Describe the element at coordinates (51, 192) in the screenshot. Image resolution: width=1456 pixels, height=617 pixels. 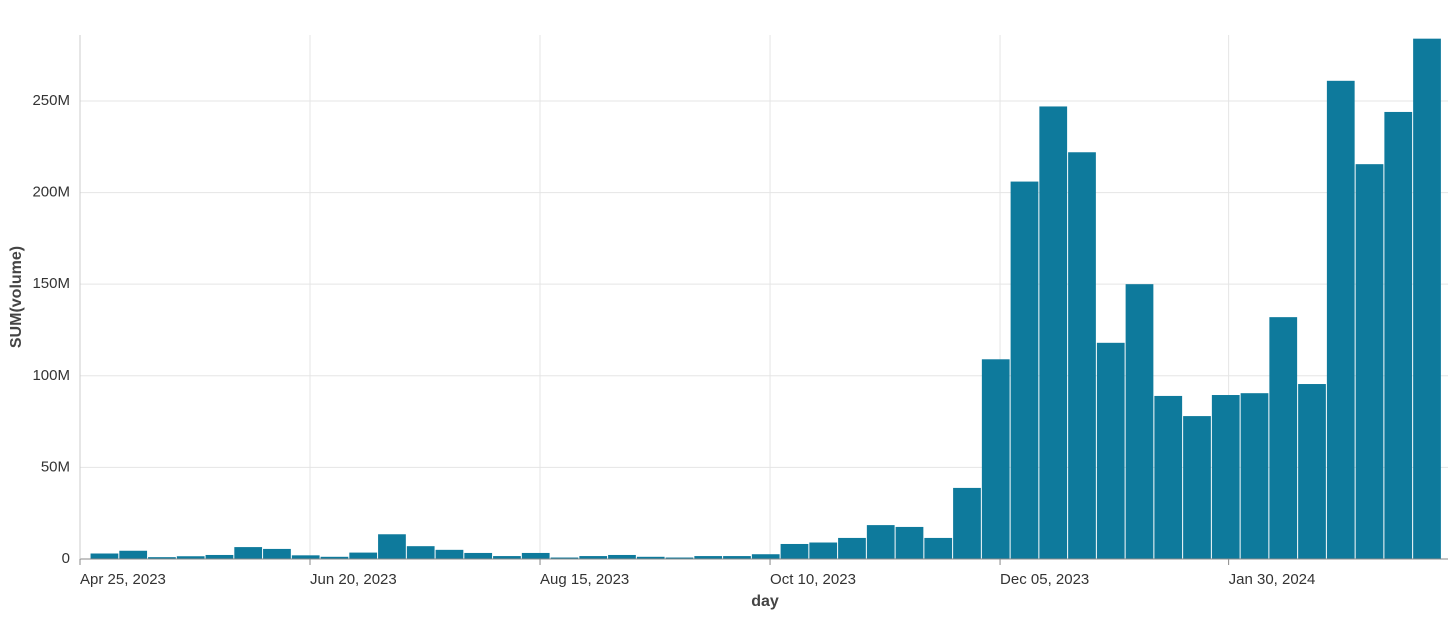
I see `y-tick-label: 200M` at that location.